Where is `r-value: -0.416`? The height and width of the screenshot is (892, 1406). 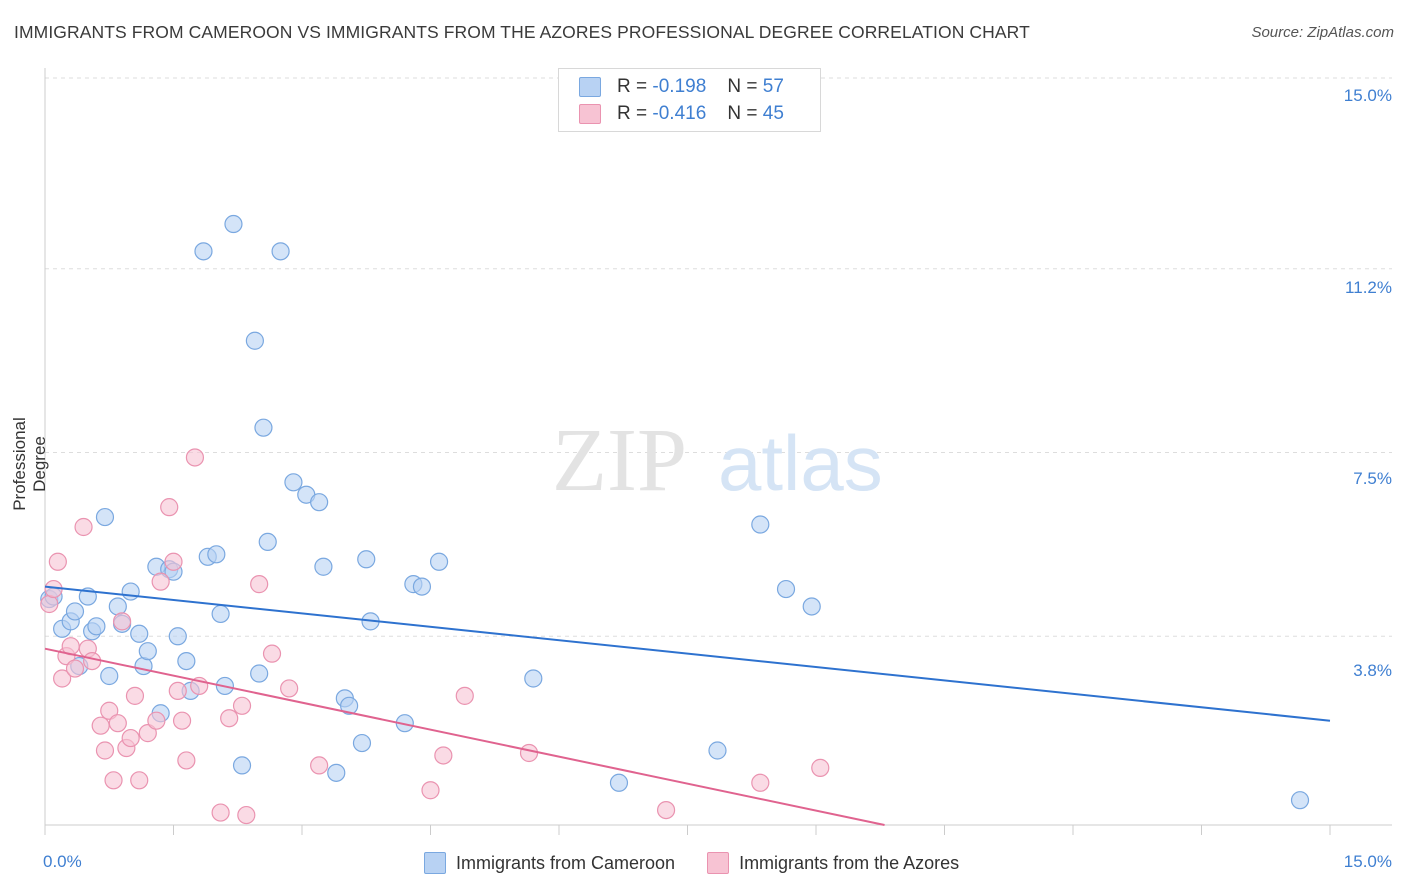
r-value: -0.416 is located at coordinates (679, 113).